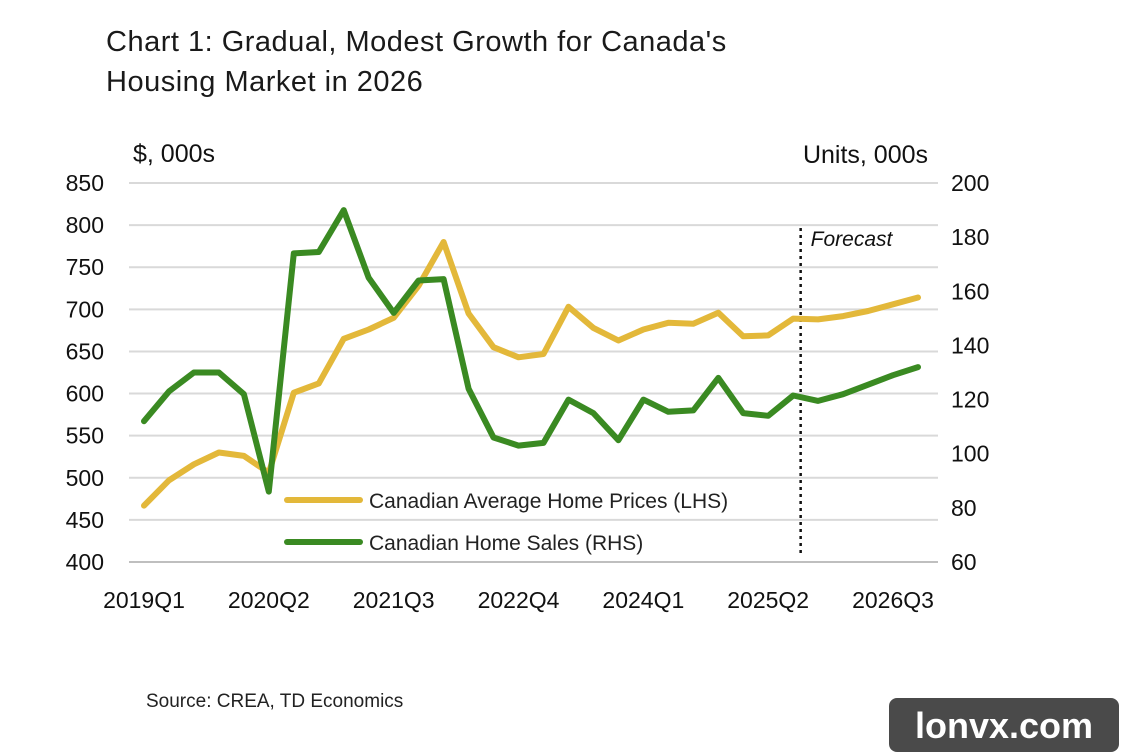 The height and width of the screenshot is (754, 1122). What do you see at coordinates (970, 237) in the screenshot?
I see `right-tick-label: 180` at bounding box center [970, 237].